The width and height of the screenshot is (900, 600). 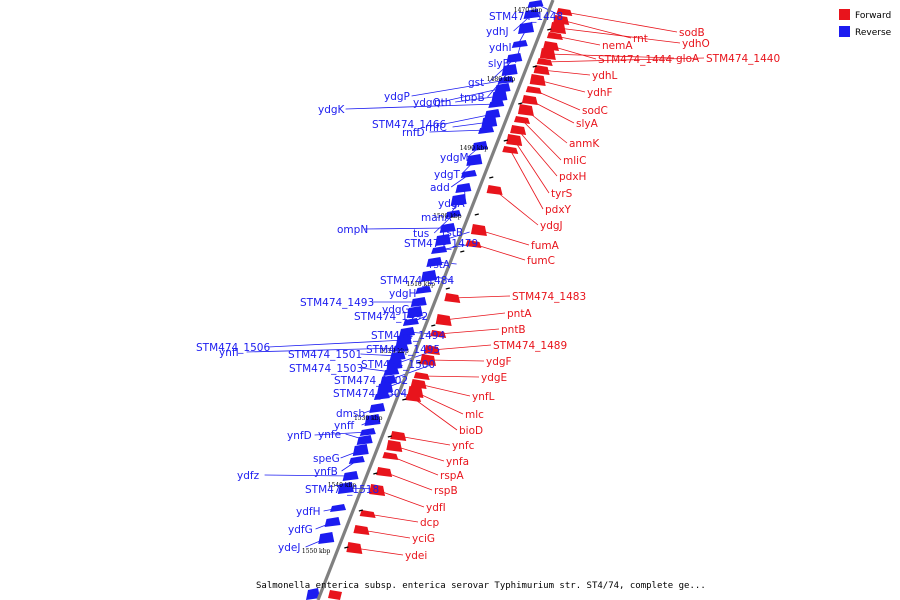 I want to click on reverse-gene-label: STM474_1495, so click(x=403, y=350).